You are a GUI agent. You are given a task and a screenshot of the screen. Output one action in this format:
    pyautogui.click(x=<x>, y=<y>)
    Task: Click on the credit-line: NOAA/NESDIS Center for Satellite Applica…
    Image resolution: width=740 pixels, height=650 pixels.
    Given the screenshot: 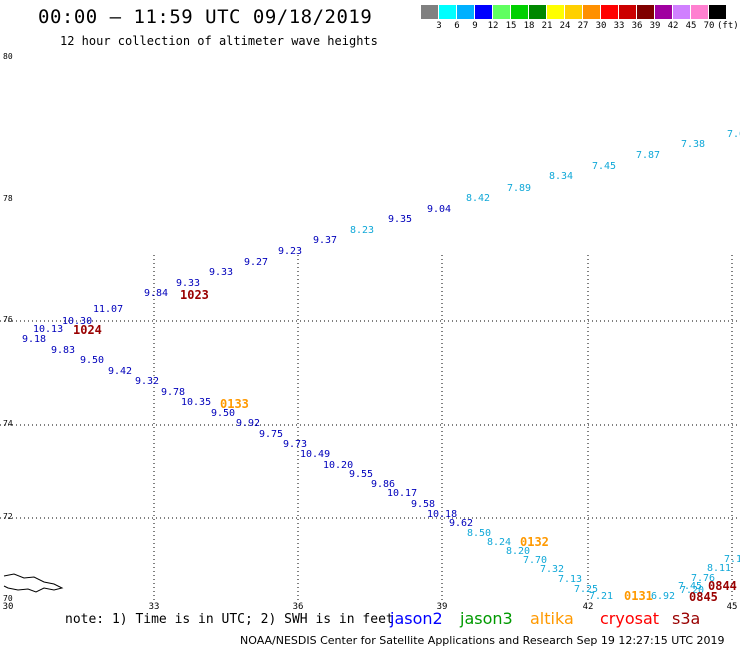 What is the action you would take?
    pyautogui.click(x=482, y=640)
    